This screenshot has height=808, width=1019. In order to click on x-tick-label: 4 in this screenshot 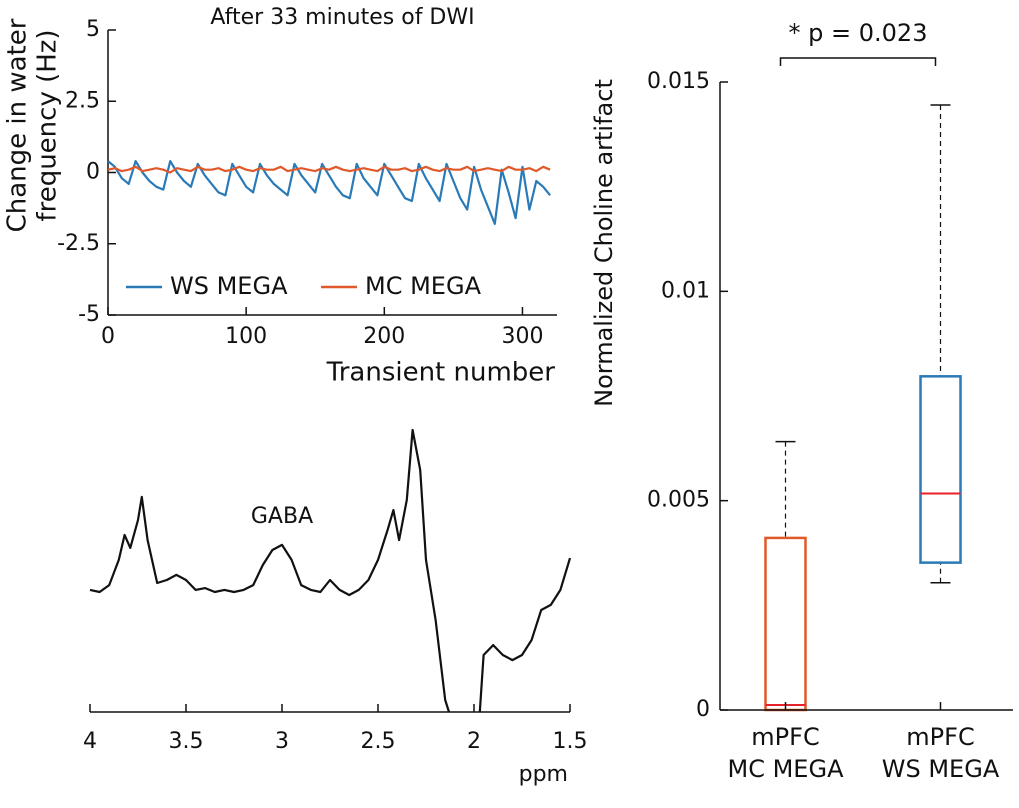, I will do `click(90, 741)`.